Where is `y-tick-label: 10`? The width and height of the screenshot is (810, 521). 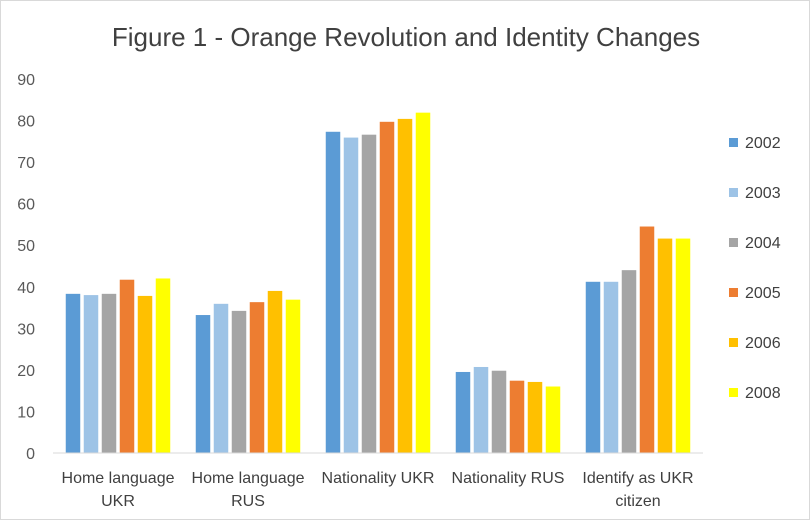
y-tick-label: 10 is located at coordinates (26, 412).